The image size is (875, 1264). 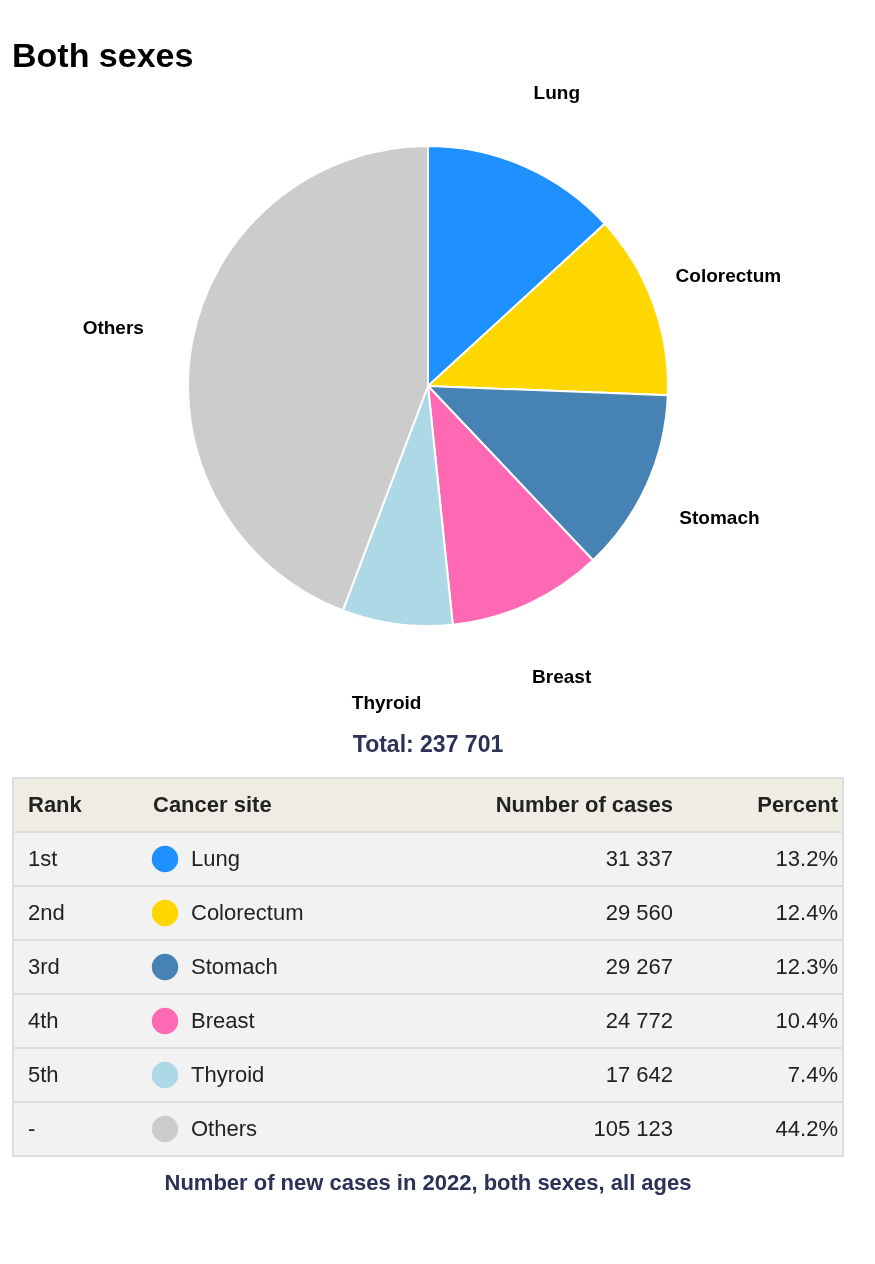 I want to click on text: 7.4%, so click(x=812, y=1074).